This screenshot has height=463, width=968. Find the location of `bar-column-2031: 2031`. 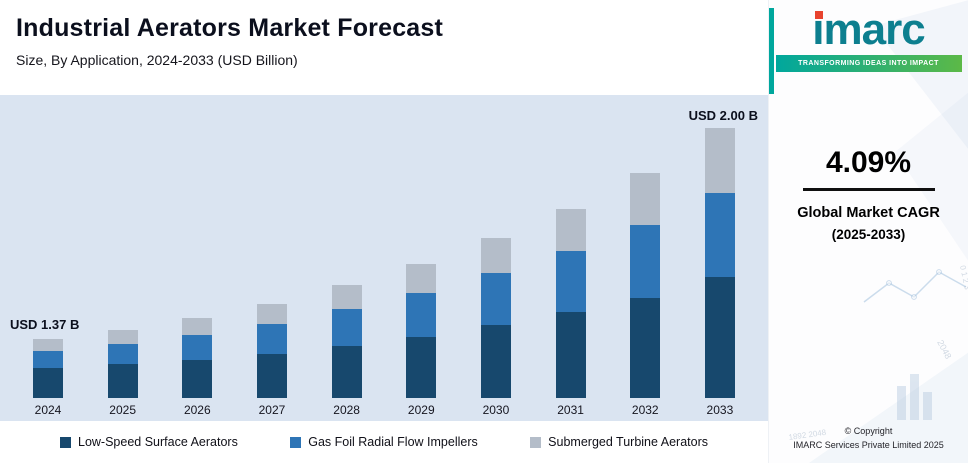

bar-column-2031: 2031 is located at coordinates (571, 313).